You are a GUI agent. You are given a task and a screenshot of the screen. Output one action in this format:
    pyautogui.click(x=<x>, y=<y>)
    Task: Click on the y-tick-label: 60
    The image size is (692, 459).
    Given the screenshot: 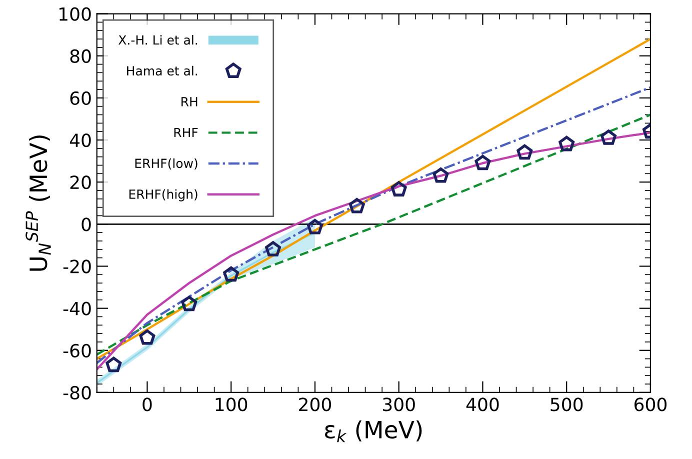 What is the action you would take?
    pyautogui.click(x=80, y=98)
    